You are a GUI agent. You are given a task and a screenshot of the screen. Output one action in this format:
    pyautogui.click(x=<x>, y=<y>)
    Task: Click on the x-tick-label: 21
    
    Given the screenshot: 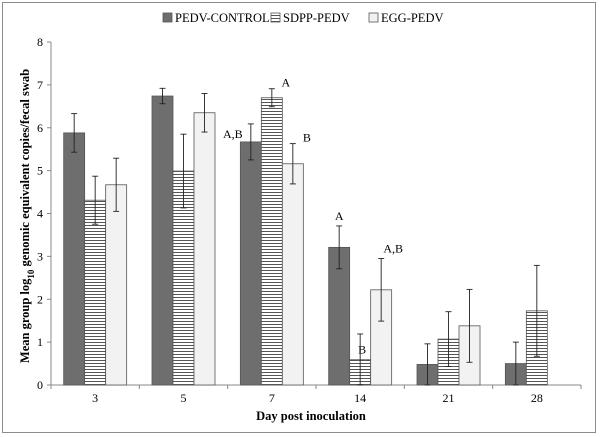 What is the action you would take?
    pyautogui.click(x=449, y=398)
    